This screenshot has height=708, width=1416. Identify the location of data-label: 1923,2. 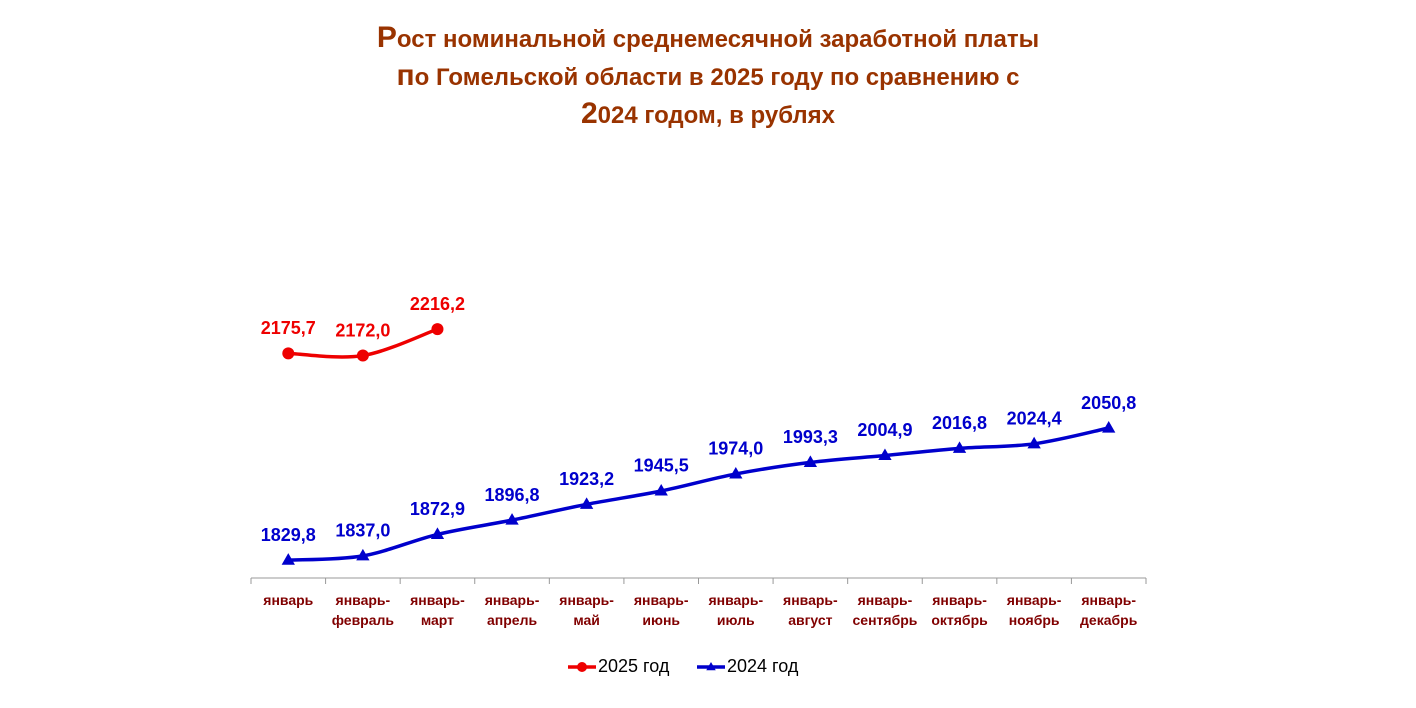
(586, 479).